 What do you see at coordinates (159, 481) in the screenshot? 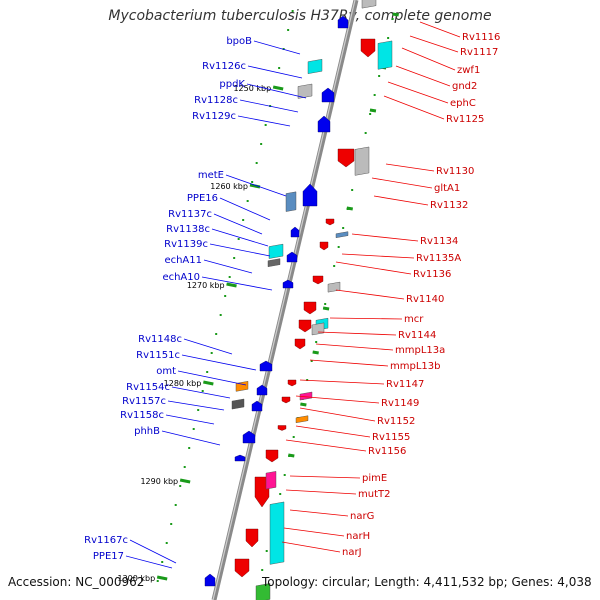
I see `kbp-label: 1290 kbp` at bounding box center [159, 481].